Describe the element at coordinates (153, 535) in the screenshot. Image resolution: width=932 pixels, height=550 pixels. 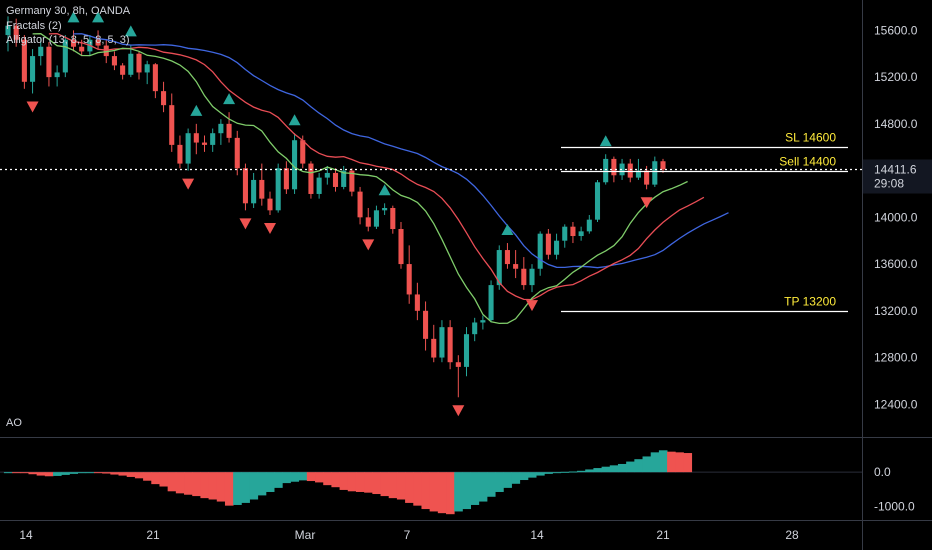
I see `time-axis-tick: 21` at that location.